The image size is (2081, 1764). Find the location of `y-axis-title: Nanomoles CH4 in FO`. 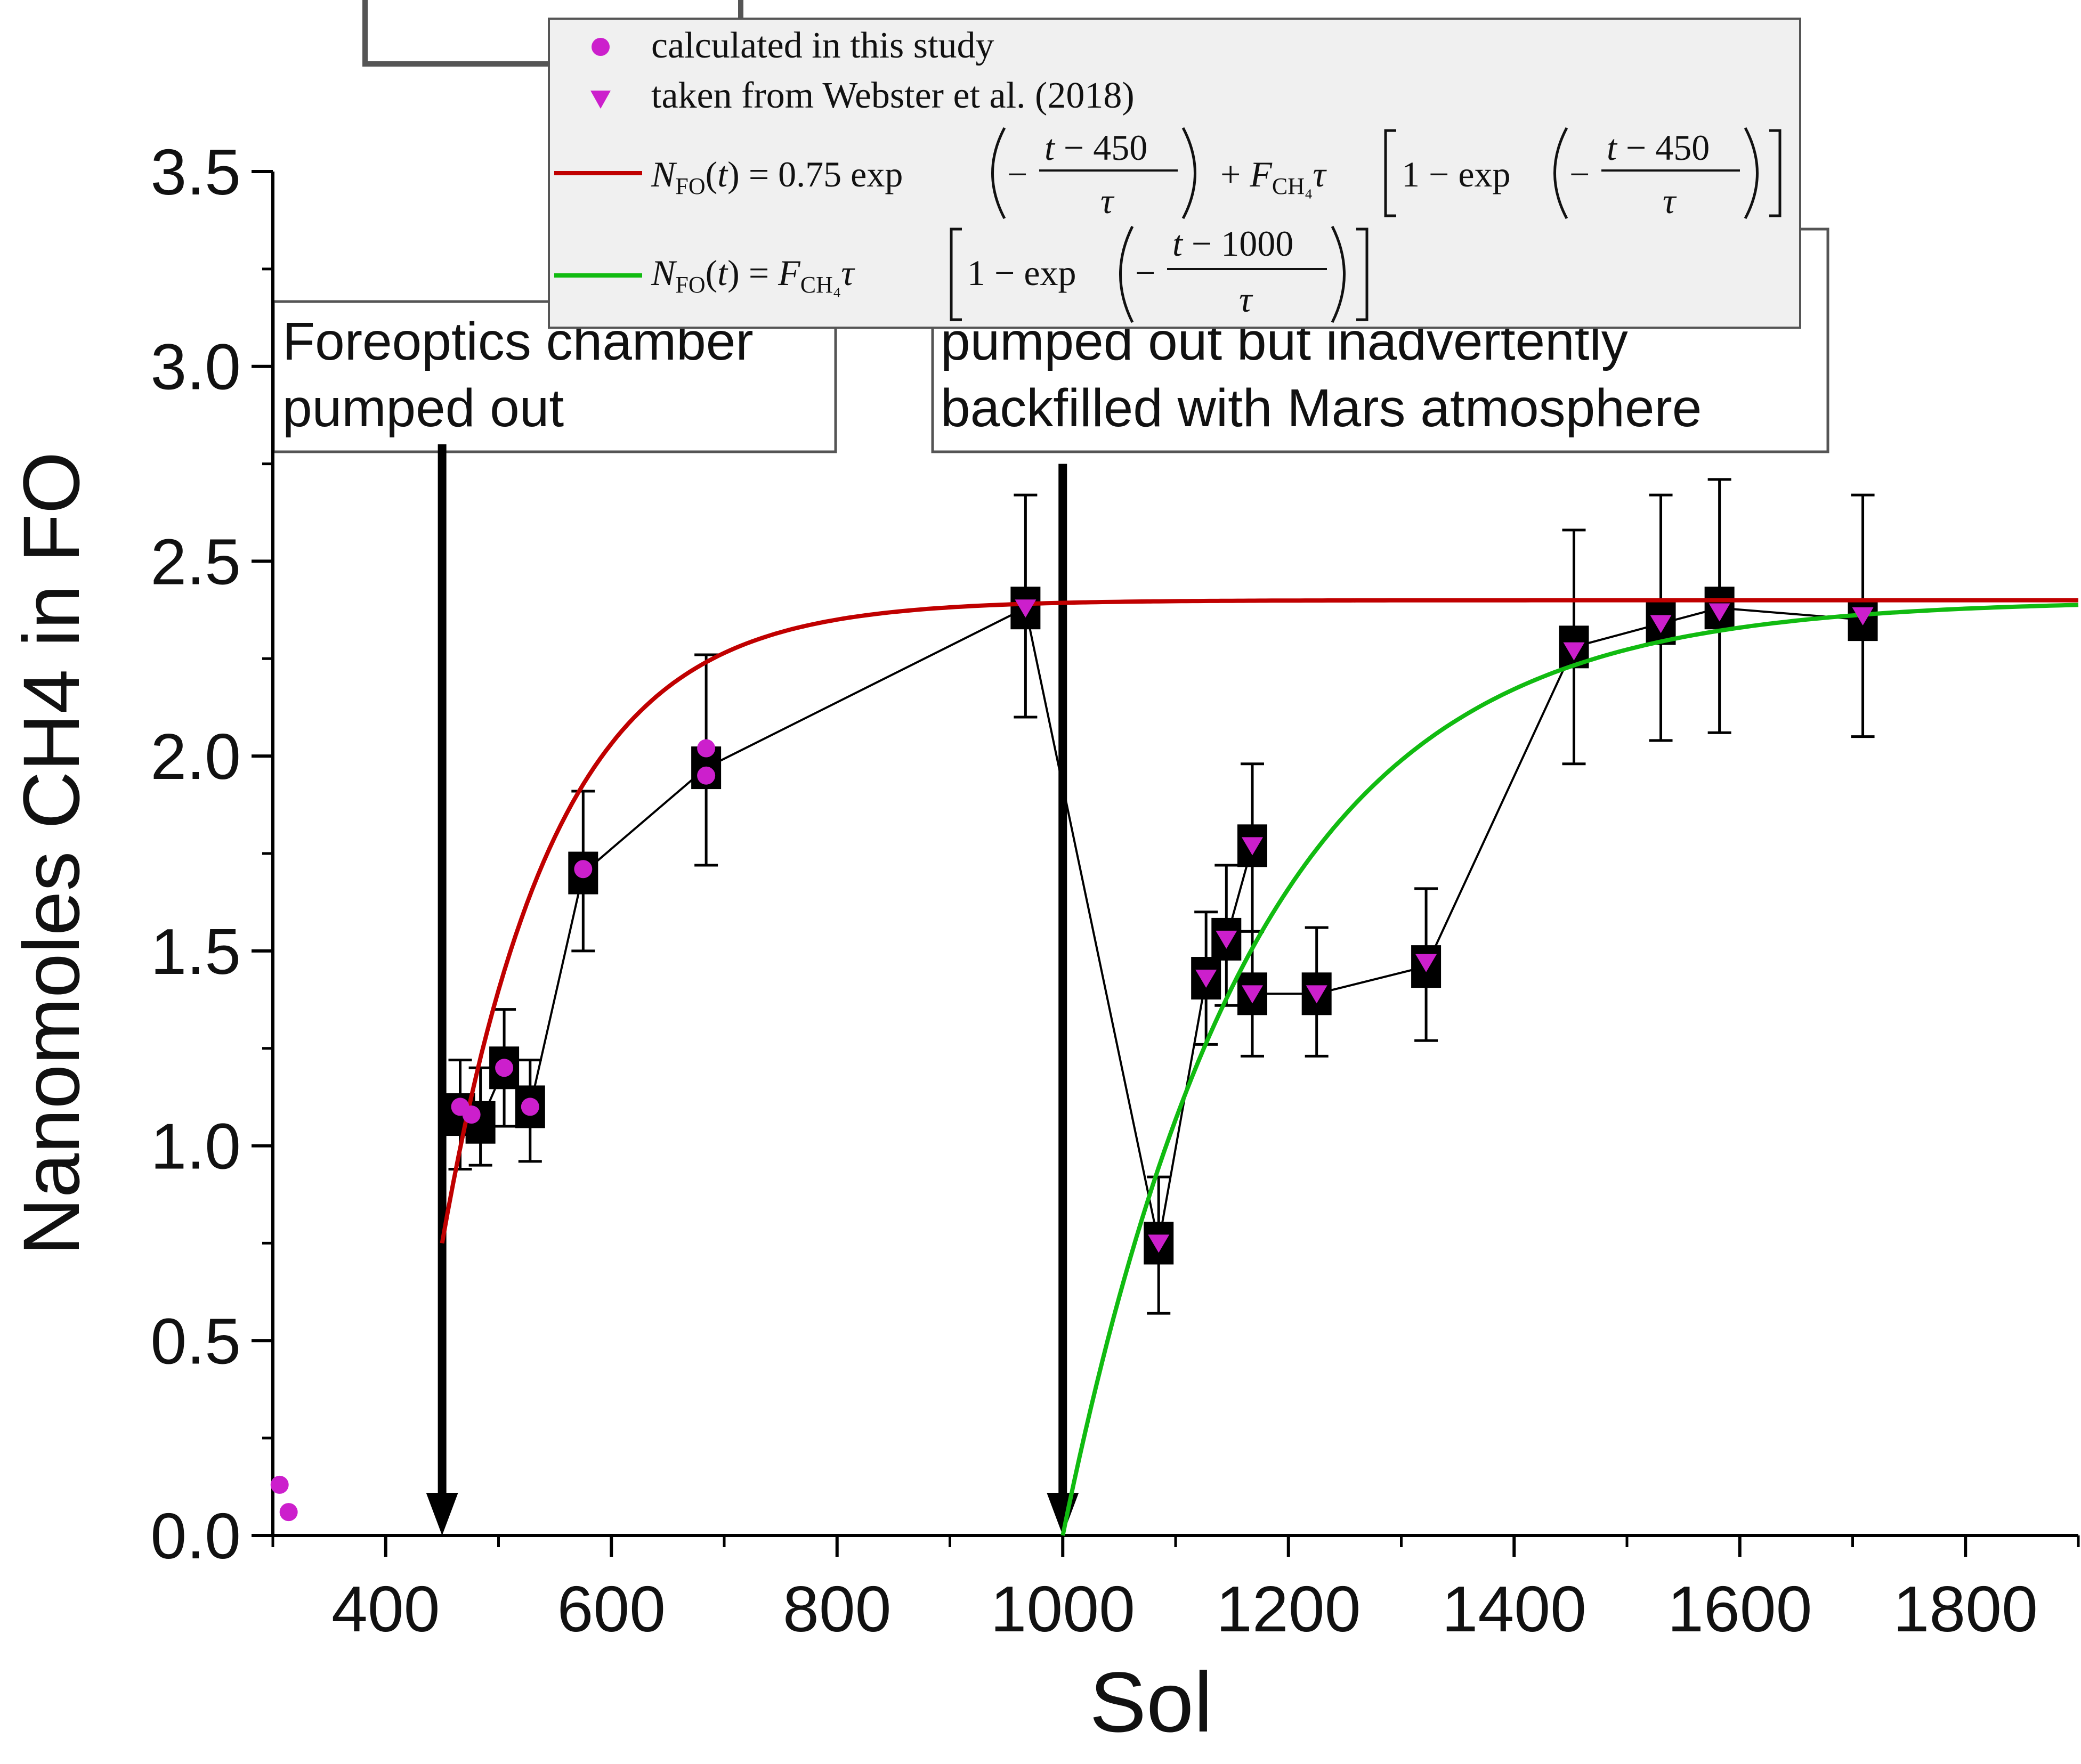

y-axis-title: Nanomoles CH4 in FO is located at coordinates (51, 854).